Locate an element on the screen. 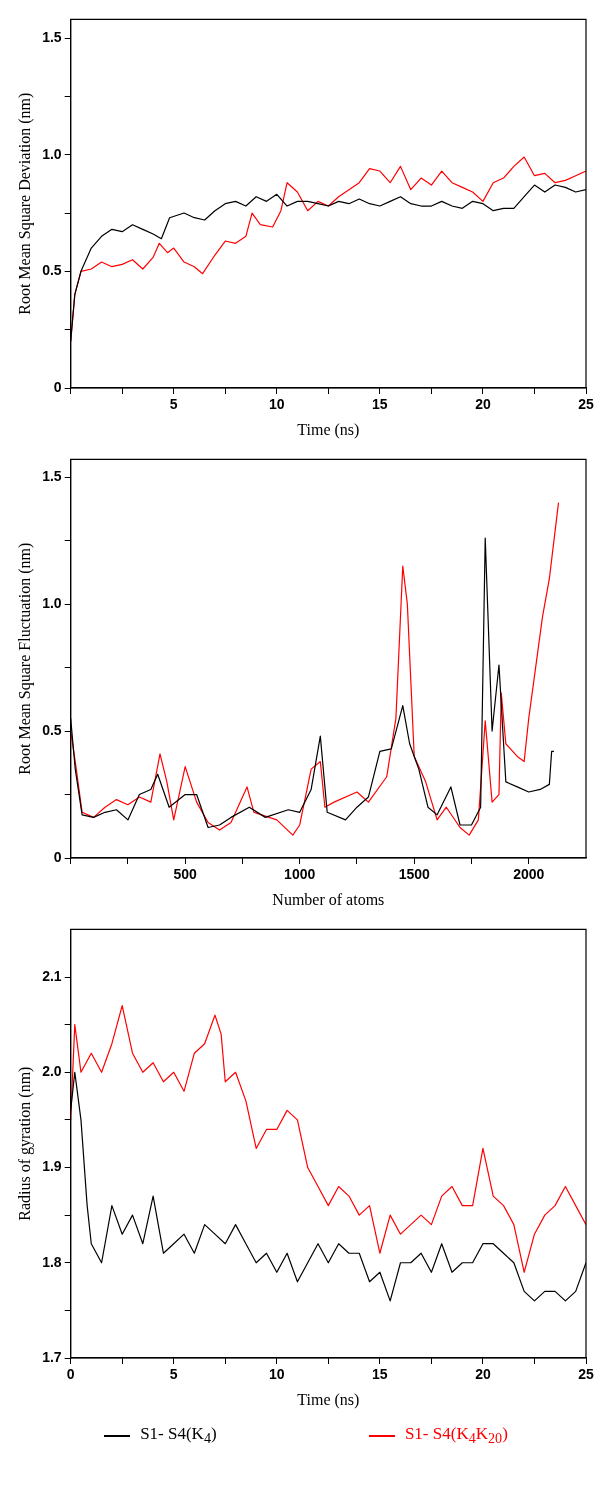 Image resolution: width=612 pixels, height=1502 pixels. y-axis-title: Root Mean Square Deviation (nm) is located at coordinates (24, 203).